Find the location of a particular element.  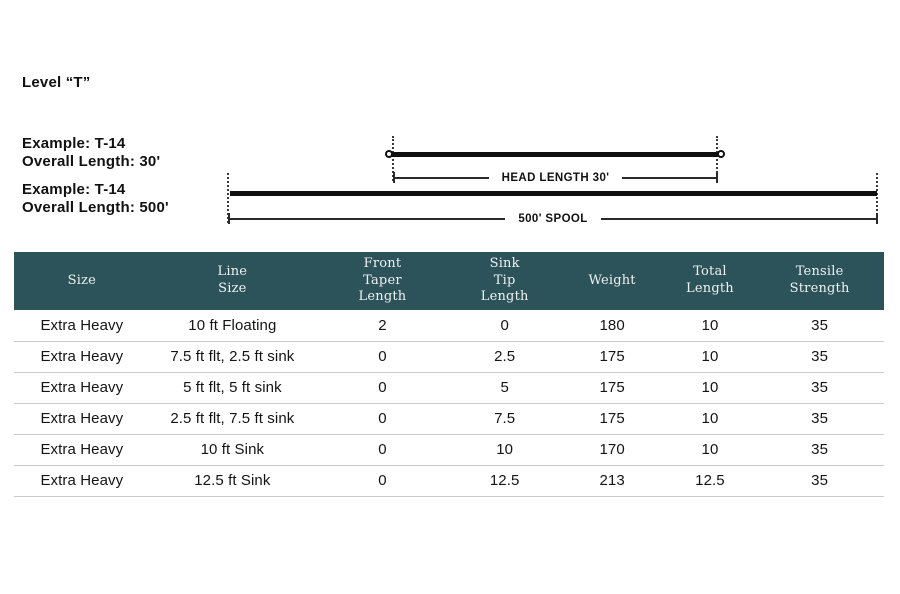

spool-length-label: 500' SPOOL is located at coordinates (553, 218).